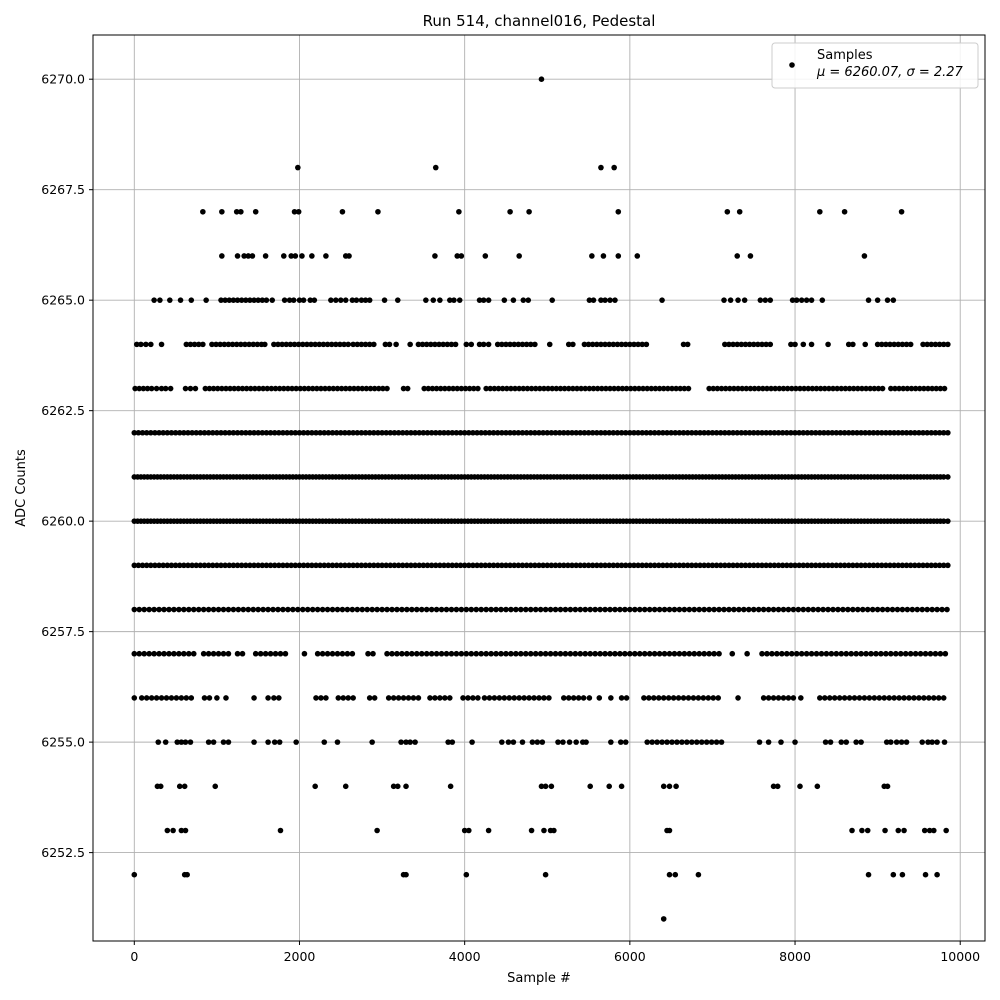 The image size is (1000, 1000). Describe the element at coordinates (960, 956) in the screenshot. I see `x-tick-label: 10000` at that location.